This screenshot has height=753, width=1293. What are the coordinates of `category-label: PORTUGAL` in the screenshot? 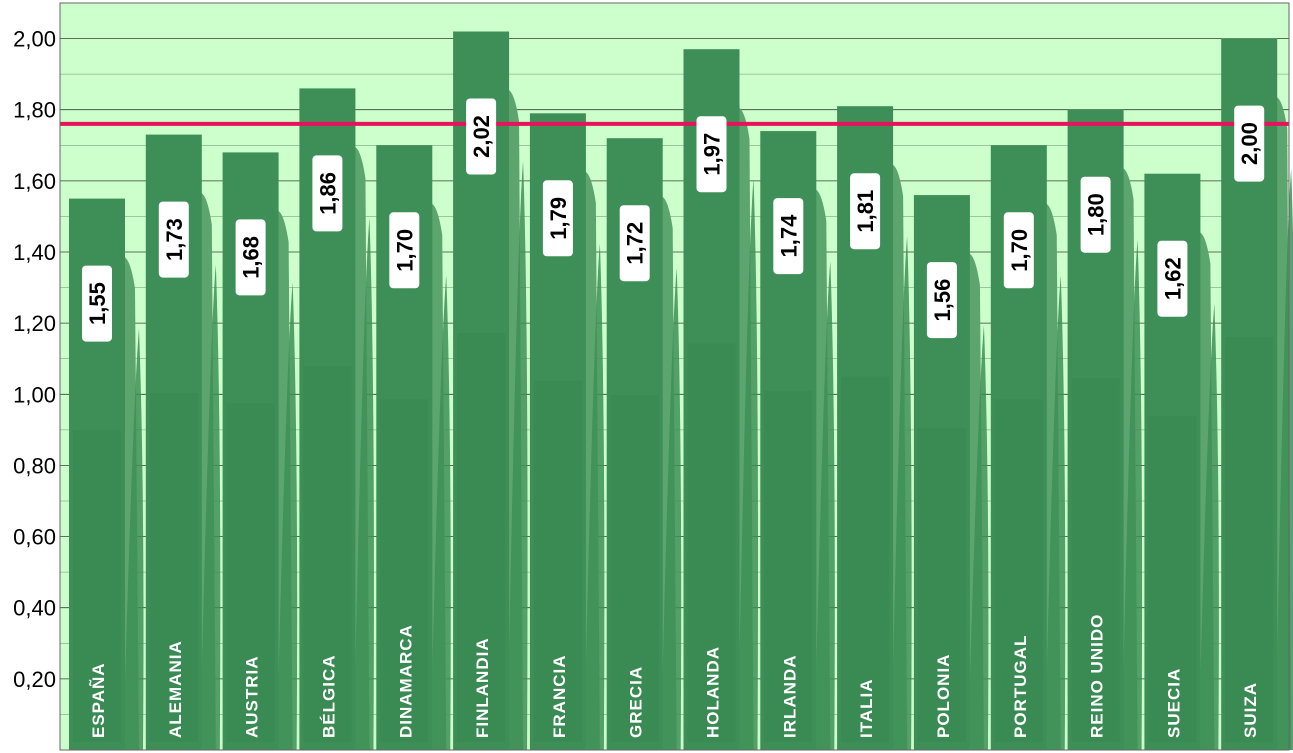 It's located at (1020, 686).